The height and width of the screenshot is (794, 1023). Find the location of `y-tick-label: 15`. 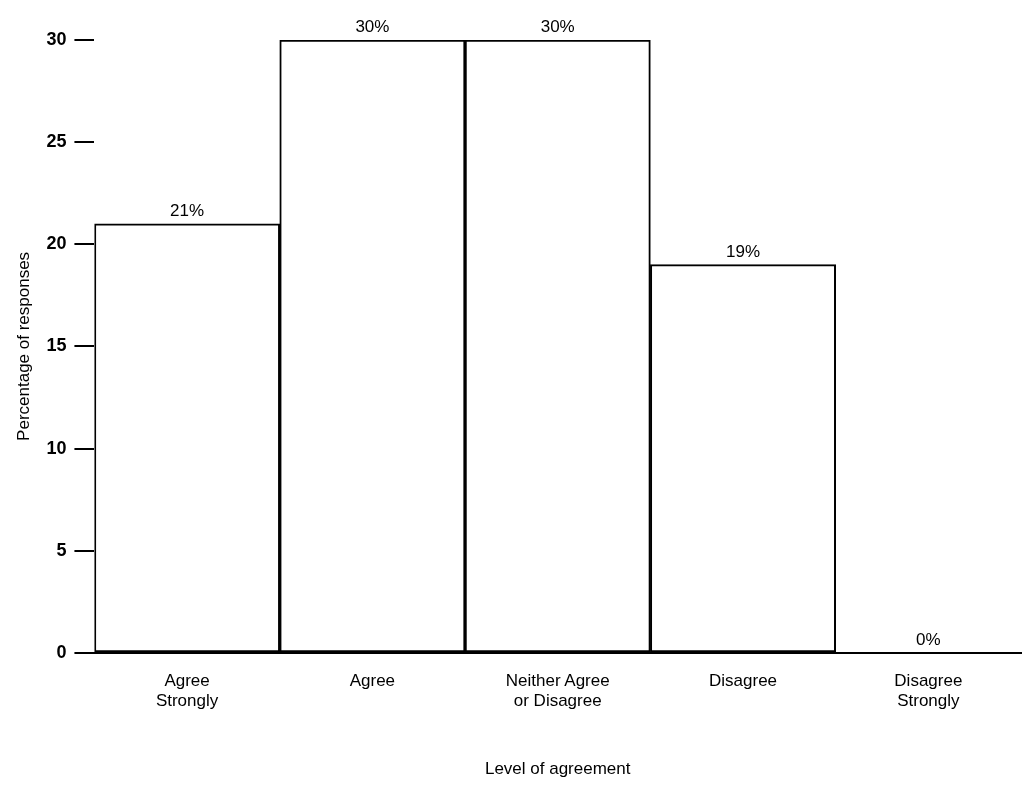

y-tick-label: 15 is located at coordinates (56, 345).